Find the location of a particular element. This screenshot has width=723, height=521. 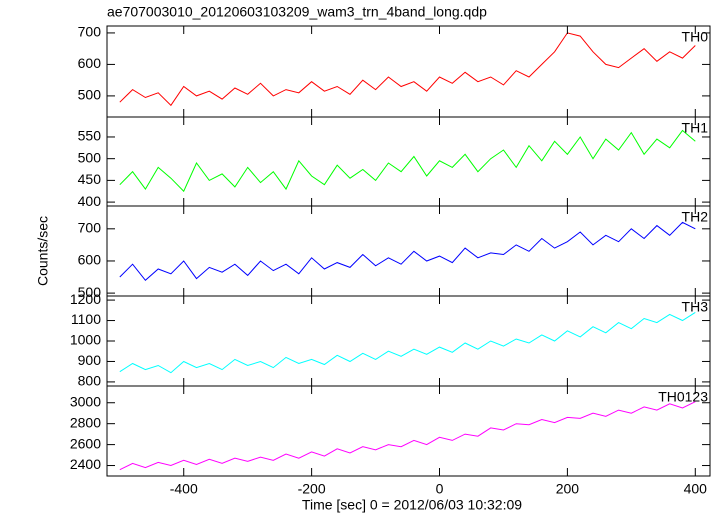

y-tick-label: 1100 is located at coordinates (86, 319).